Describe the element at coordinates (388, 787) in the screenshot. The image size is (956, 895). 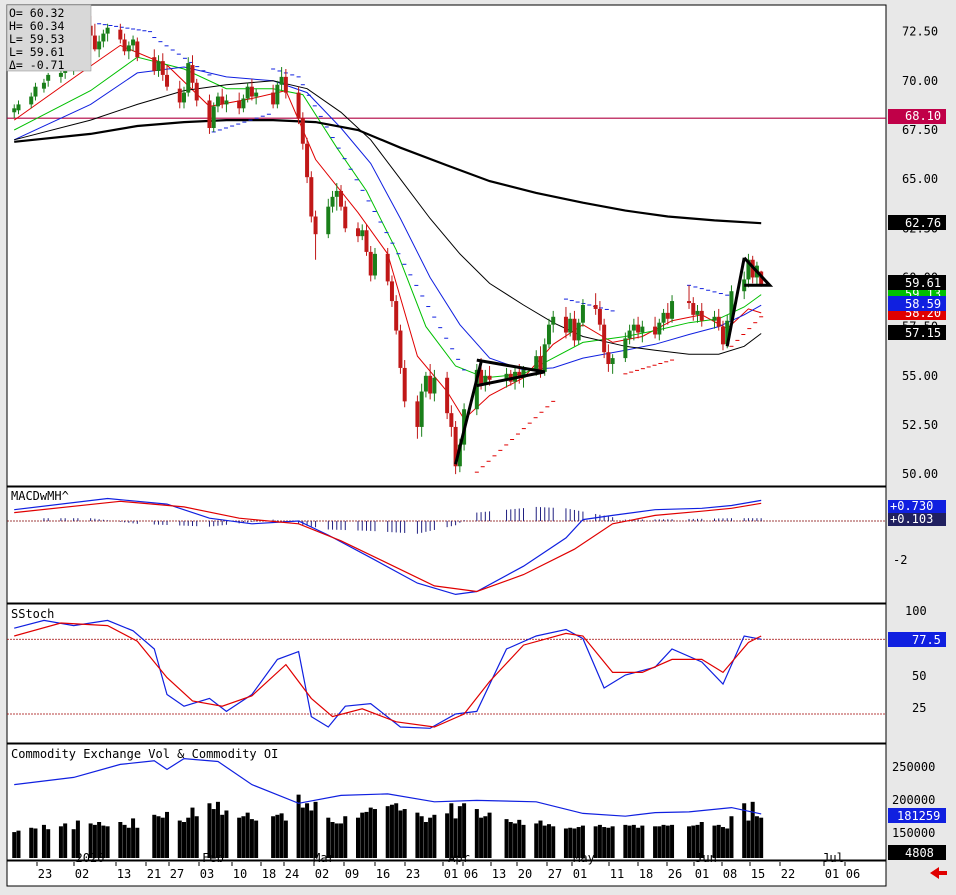
I see `open-interest-line` at that location.